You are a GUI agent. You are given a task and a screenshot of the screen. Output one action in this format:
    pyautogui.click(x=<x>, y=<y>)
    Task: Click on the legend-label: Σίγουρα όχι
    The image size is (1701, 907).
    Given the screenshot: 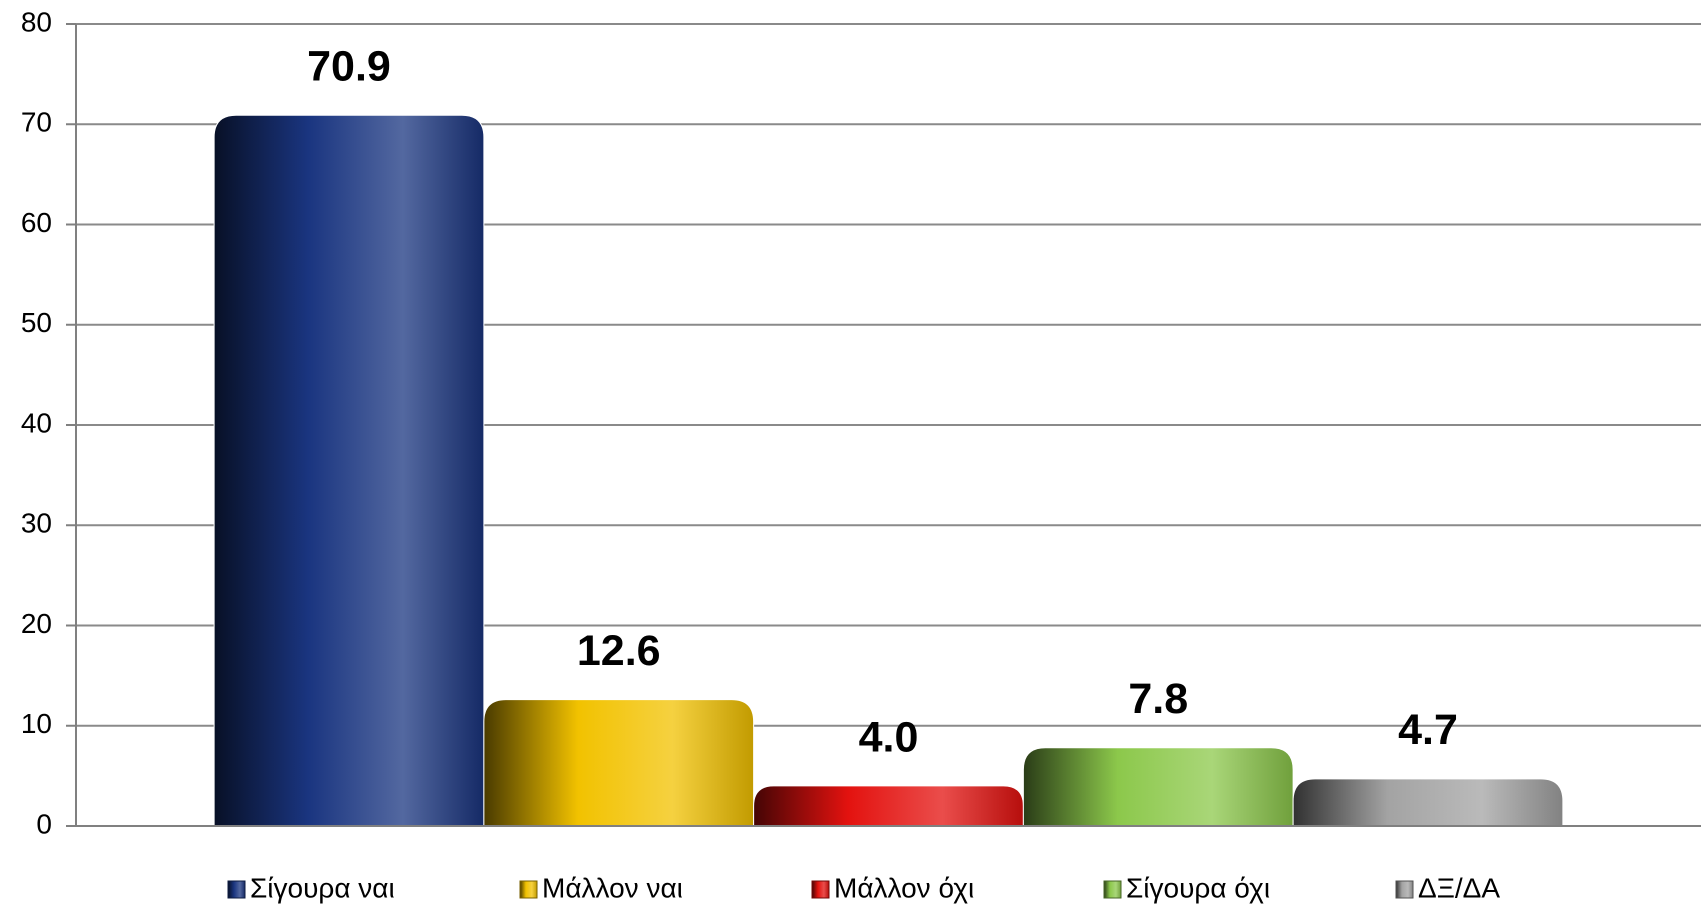 What is the action you would take?
    pyautogui.click(x=1198, y=887)
    